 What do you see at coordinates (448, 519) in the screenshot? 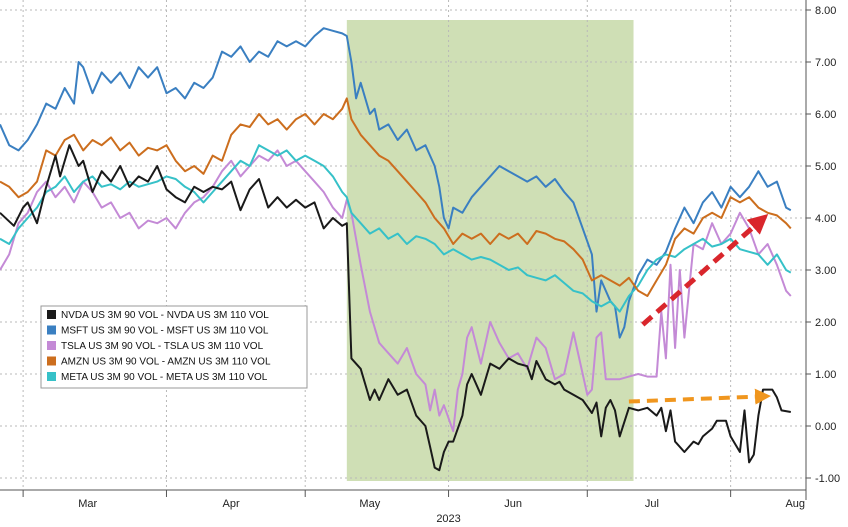
I see `x-axis-year-label: 2023` at bounding box center [448, 519].